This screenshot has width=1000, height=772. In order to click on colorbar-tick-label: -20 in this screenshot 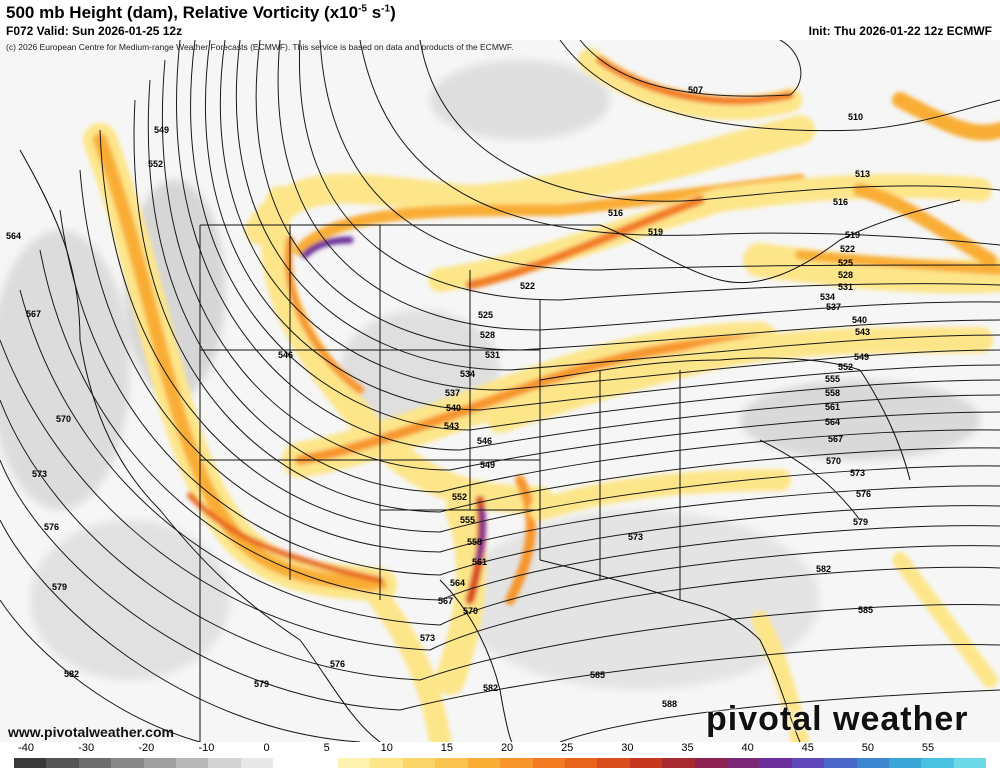, I will do `click(146, 748)`.